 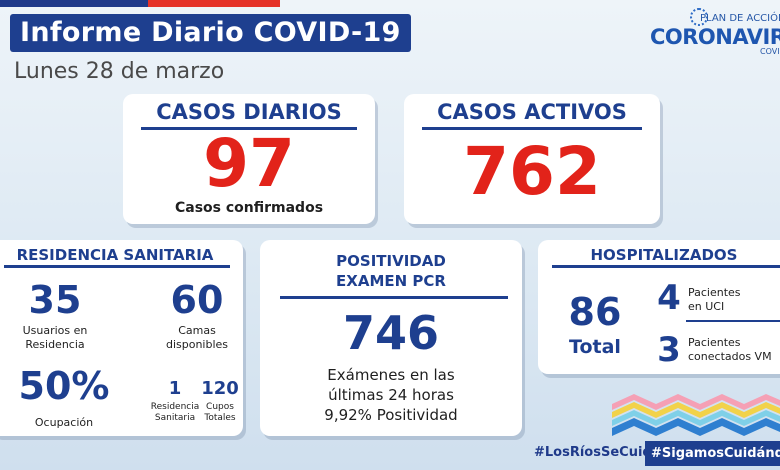 I want to click on usuarios-value: 35, so click(x=55, y=300).